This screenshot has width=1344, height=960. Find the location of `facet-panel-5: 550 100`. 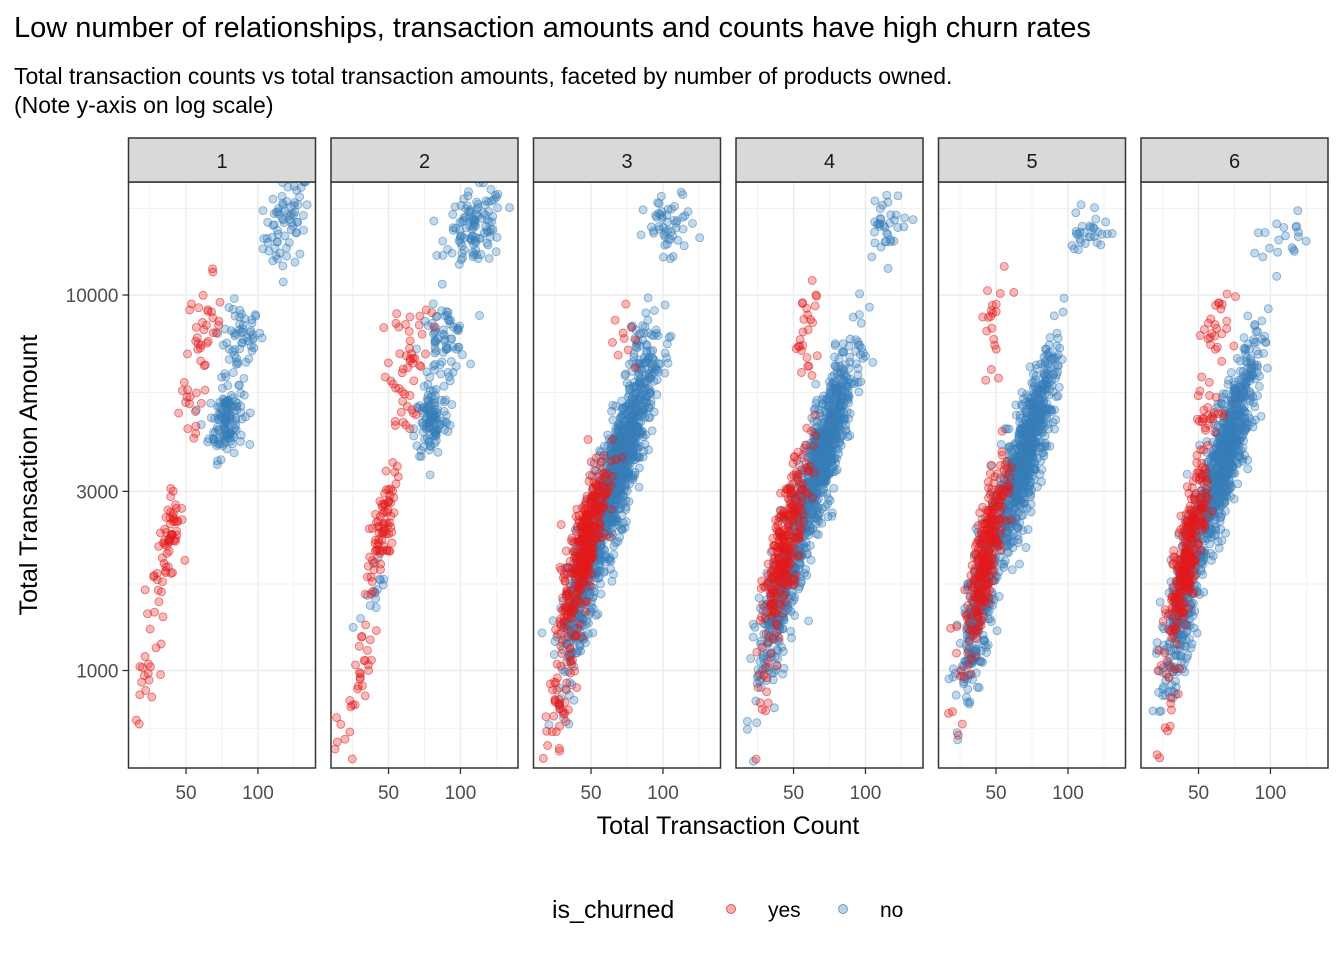

facet-panel-5: 550 100 is located at coordinates (1032, 470).